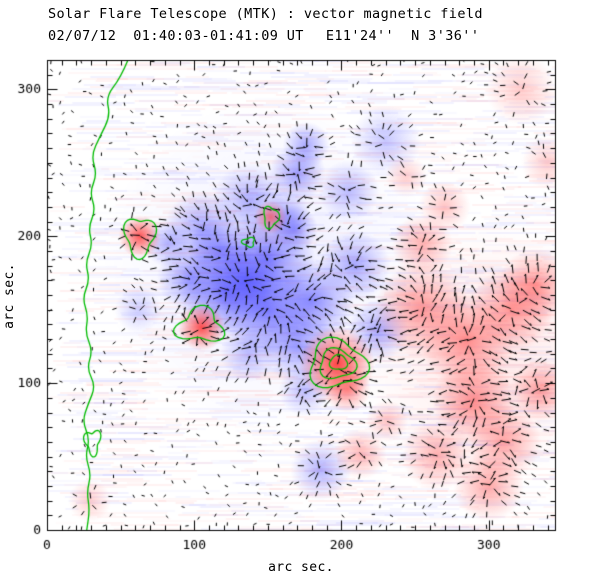 The width and height of the screenshot is (612, 585). I want to click on obs-datetime: 02/07/12 01:40:03-01:41:09 UT, so click(176, 36).